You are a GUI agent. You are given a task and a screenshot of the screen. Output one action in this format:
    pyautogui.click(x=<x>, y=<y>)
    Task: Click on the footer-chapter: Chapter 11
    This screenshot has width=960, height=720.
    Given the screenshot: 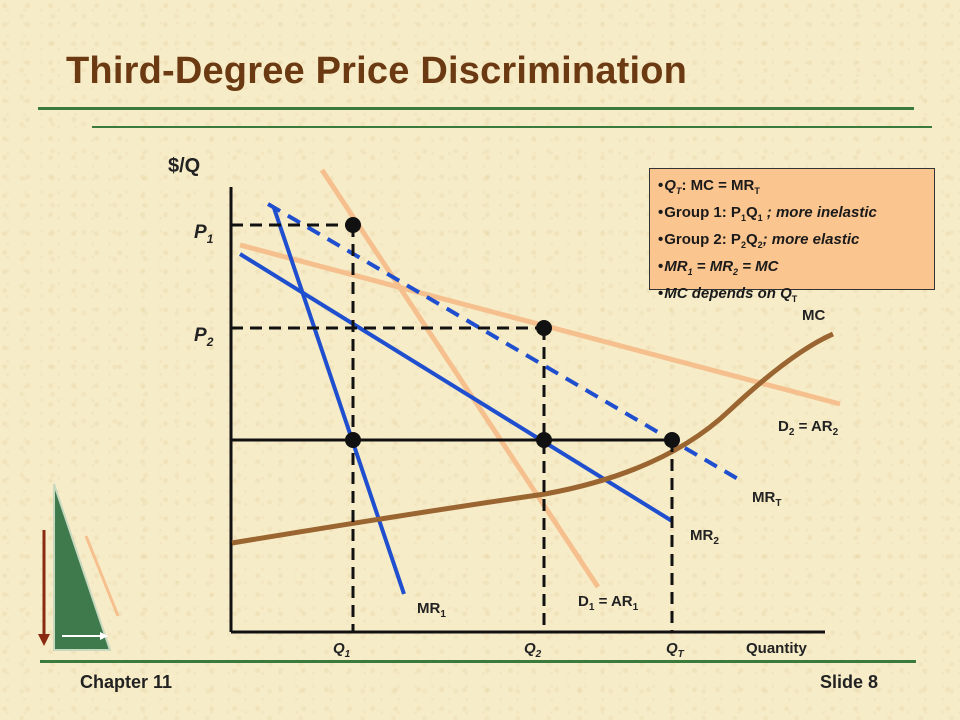 What is the action you would take?
    pyautogui.click(x=126, y=682)
    